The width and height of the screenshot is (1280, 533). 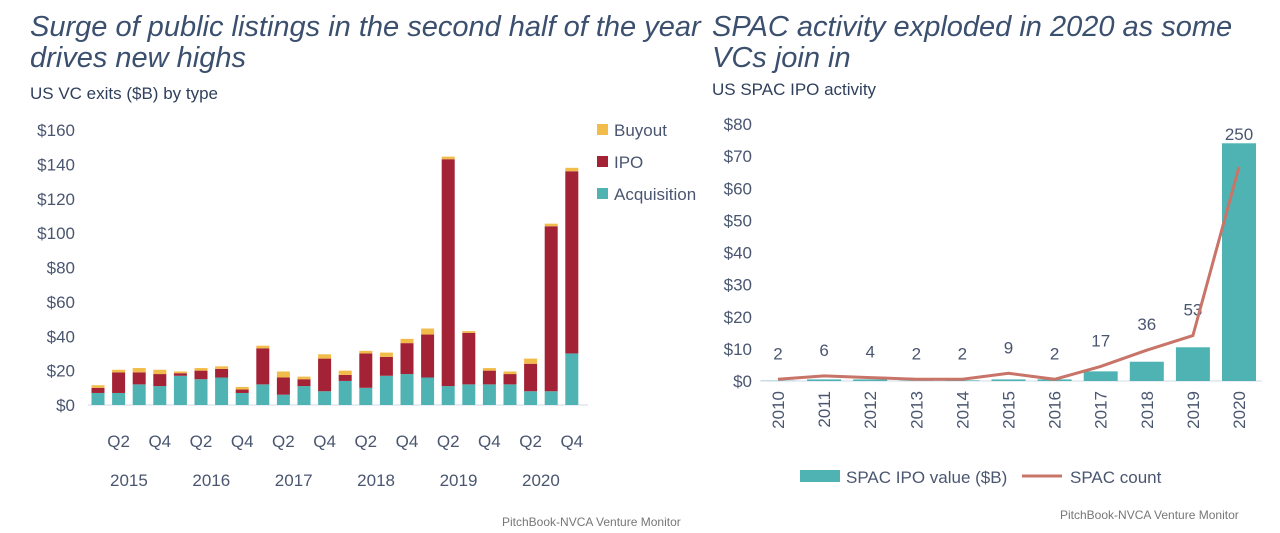 What do you see at coordinates (738, 285) in the screenshot?
I see `y-tick-label: $30` at bounding box center [738, 285].